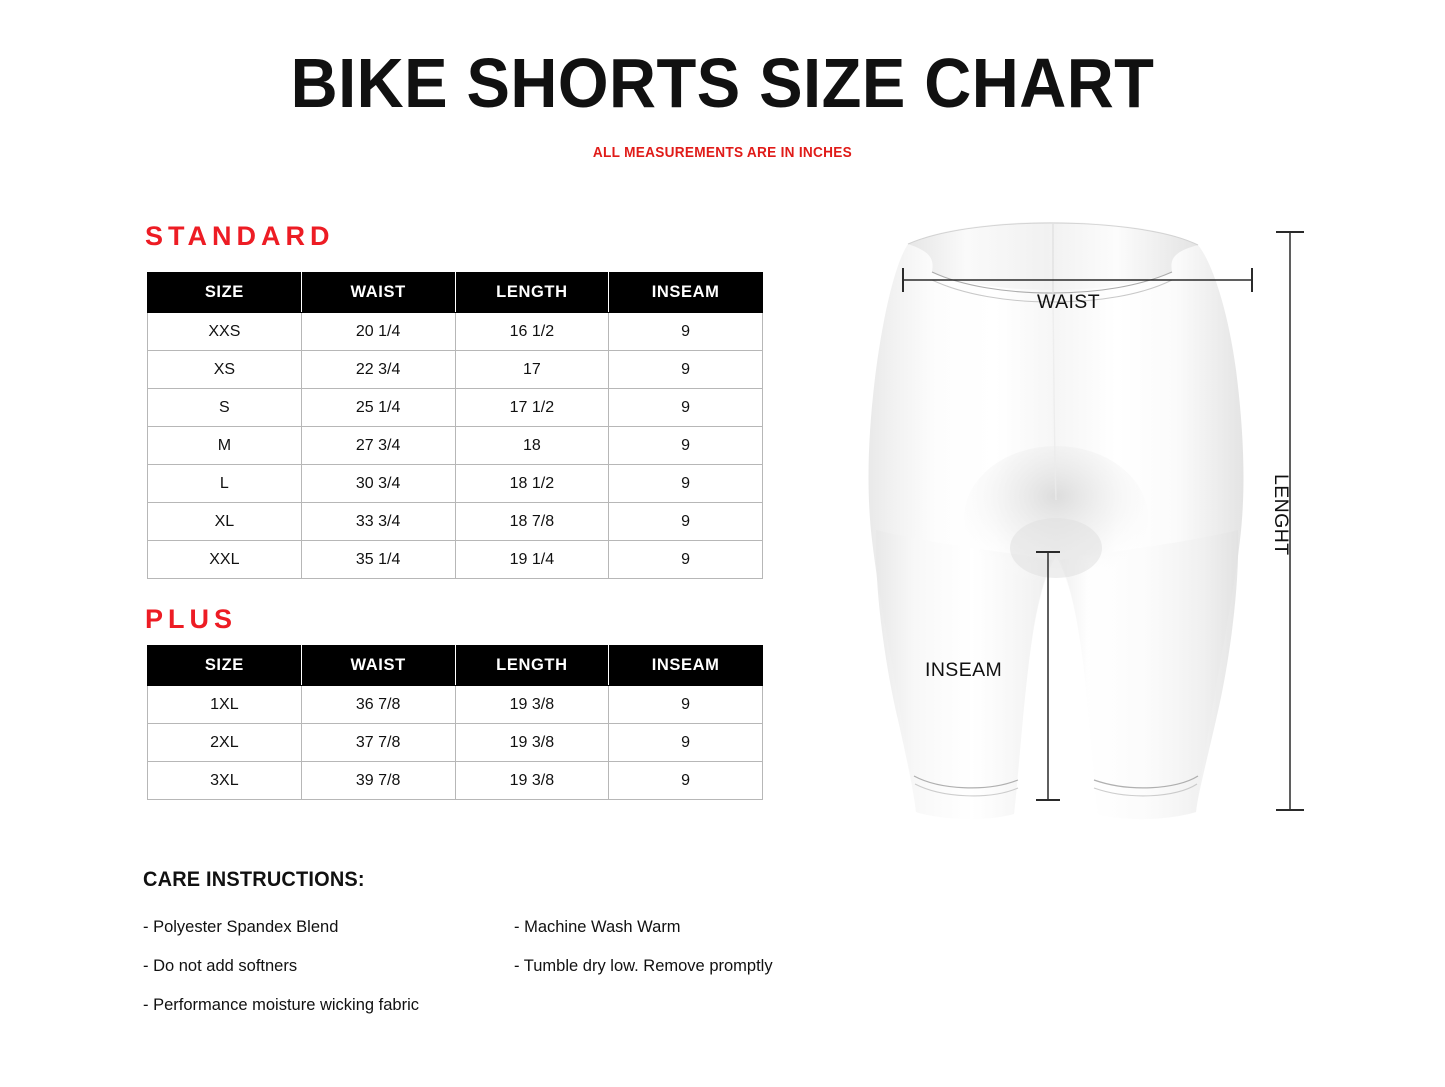 The image size is (1445, 1087). Describe the element at coordinates (964, 670) in the screenshot. I see `inseam-dimension-label: INSEAM` at that location.